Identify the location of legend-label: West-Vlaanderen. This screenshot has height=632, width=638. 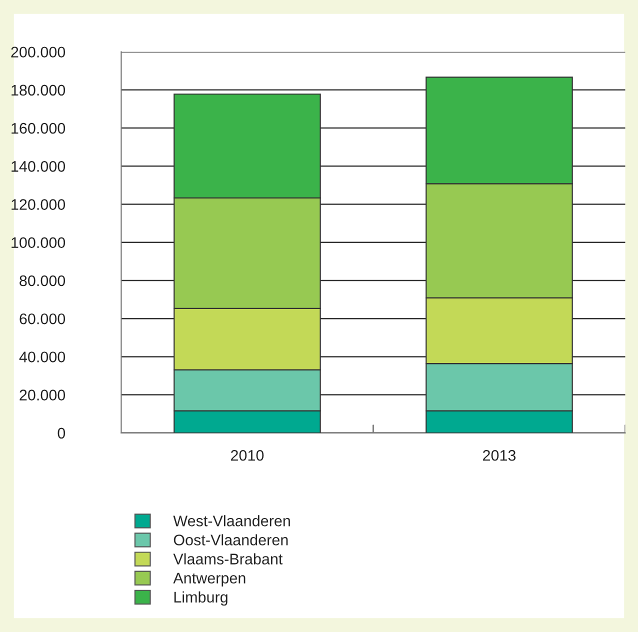
(231, 520).